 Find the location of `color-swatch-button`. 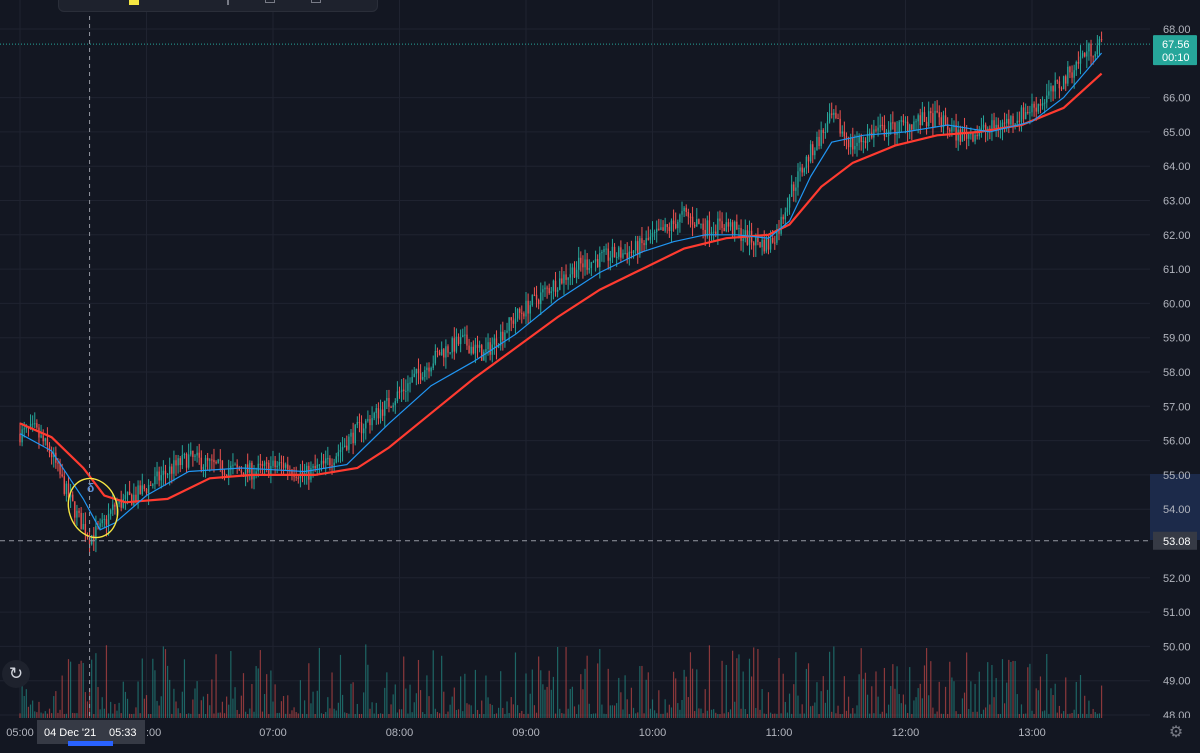

color-swatch-button is located at coordinates (134, 2).